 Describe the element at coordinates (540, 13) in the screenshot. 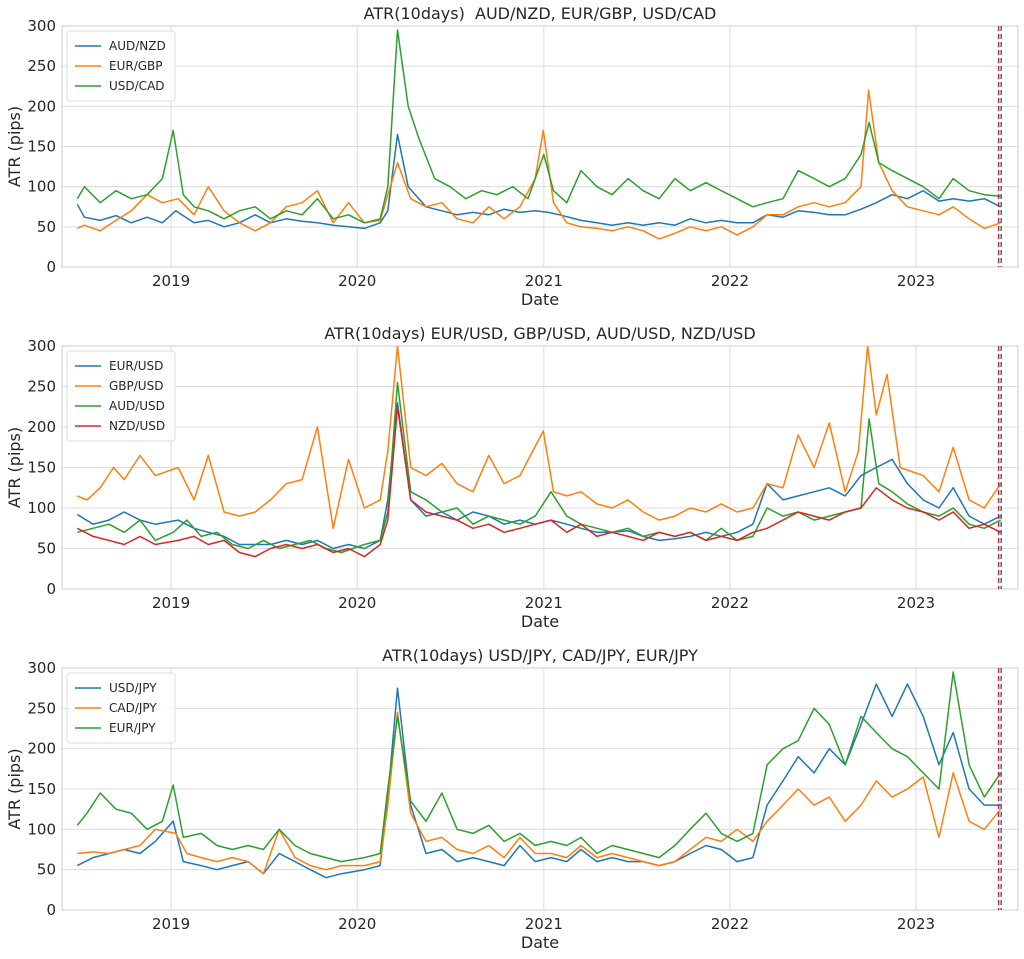

I see `chart-title: ATR(10days) AUD/NZD, EUR/GBP, USD/CAD` at that location.